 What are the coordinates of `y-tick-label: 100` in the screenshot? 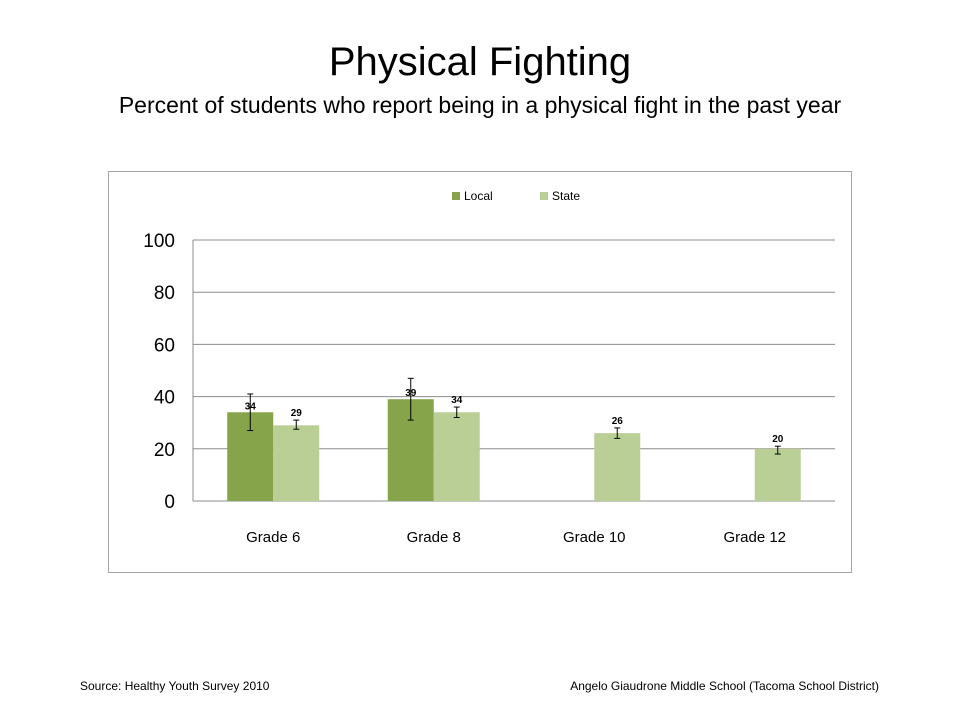 It's located at (159, 241).